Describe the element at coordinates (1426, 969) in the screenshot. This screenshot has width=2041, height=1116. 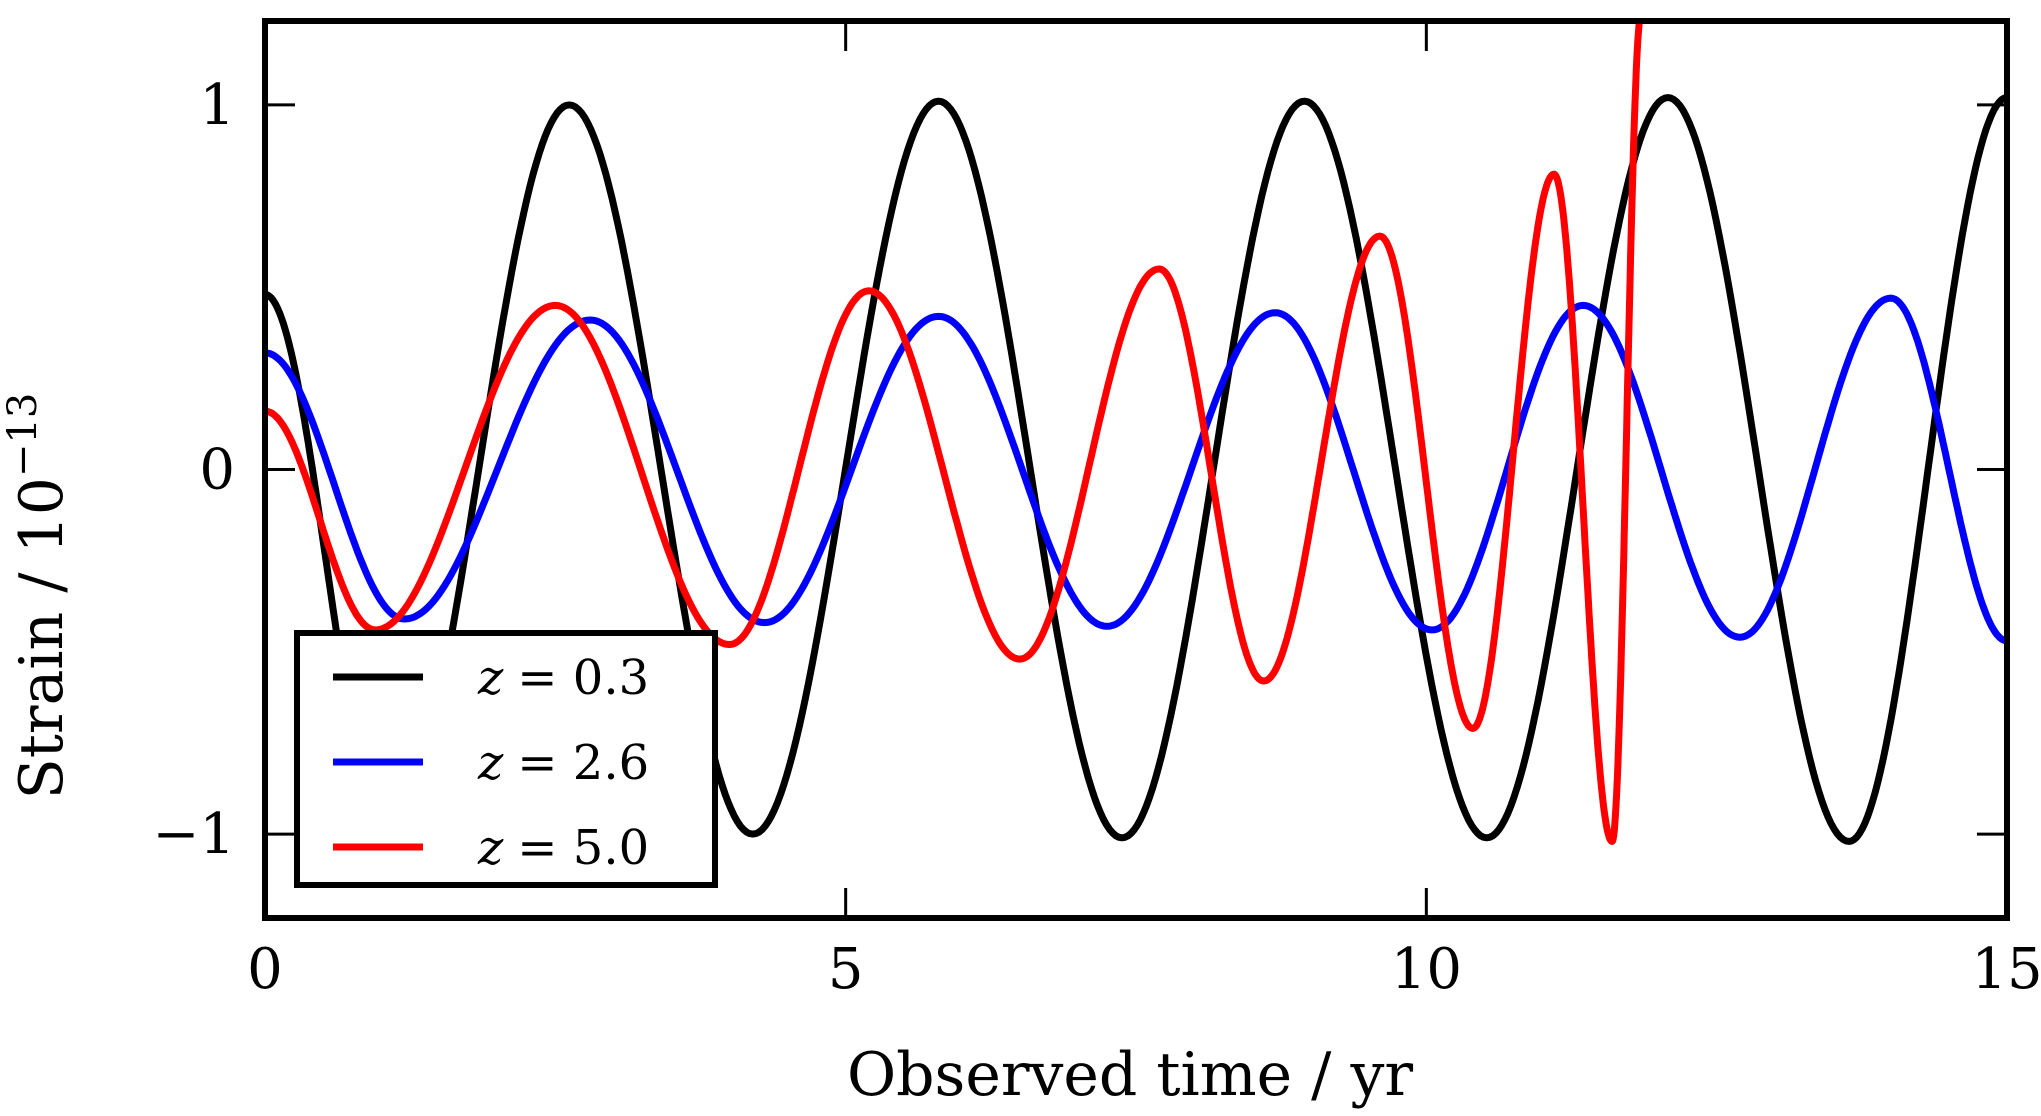
I see `x-tick-label: 10` at that location.